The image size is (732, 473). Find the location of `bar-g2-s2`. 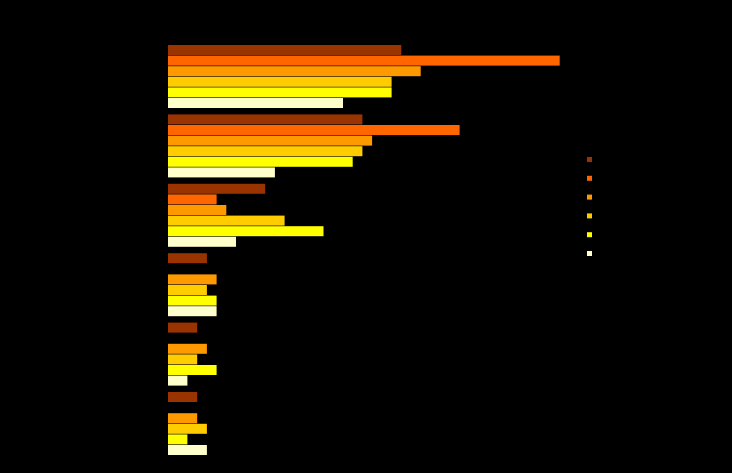

bar-g2-s2 is located at coordinates (314, 130).